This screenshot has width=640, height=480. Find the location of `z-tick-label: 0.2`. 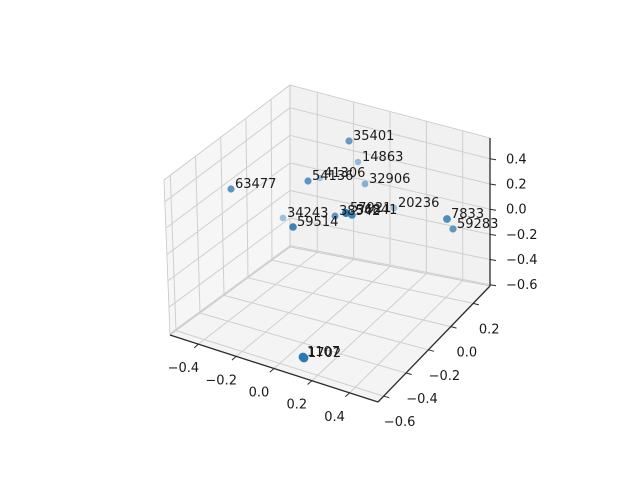

z-tick-label: 0.2 is located at coordinates (516, 185).